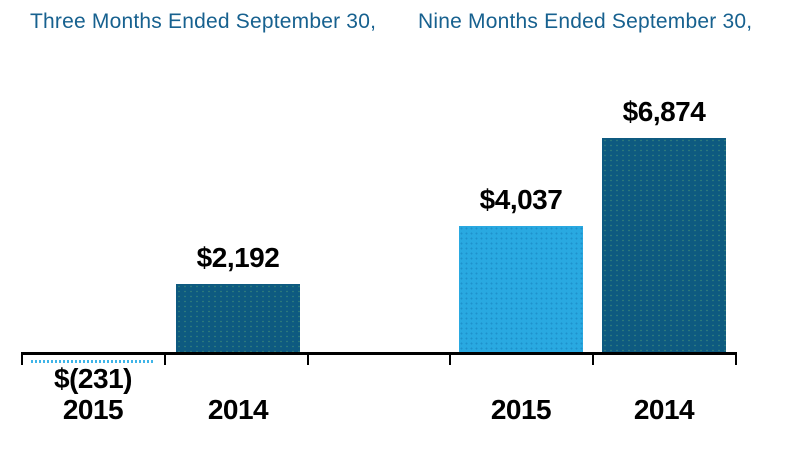 The image size is (800, 449). Describe the element at coordinates (238, 409) in the screenshot. I see `year-label-2014-three-months: 2014` at that location.